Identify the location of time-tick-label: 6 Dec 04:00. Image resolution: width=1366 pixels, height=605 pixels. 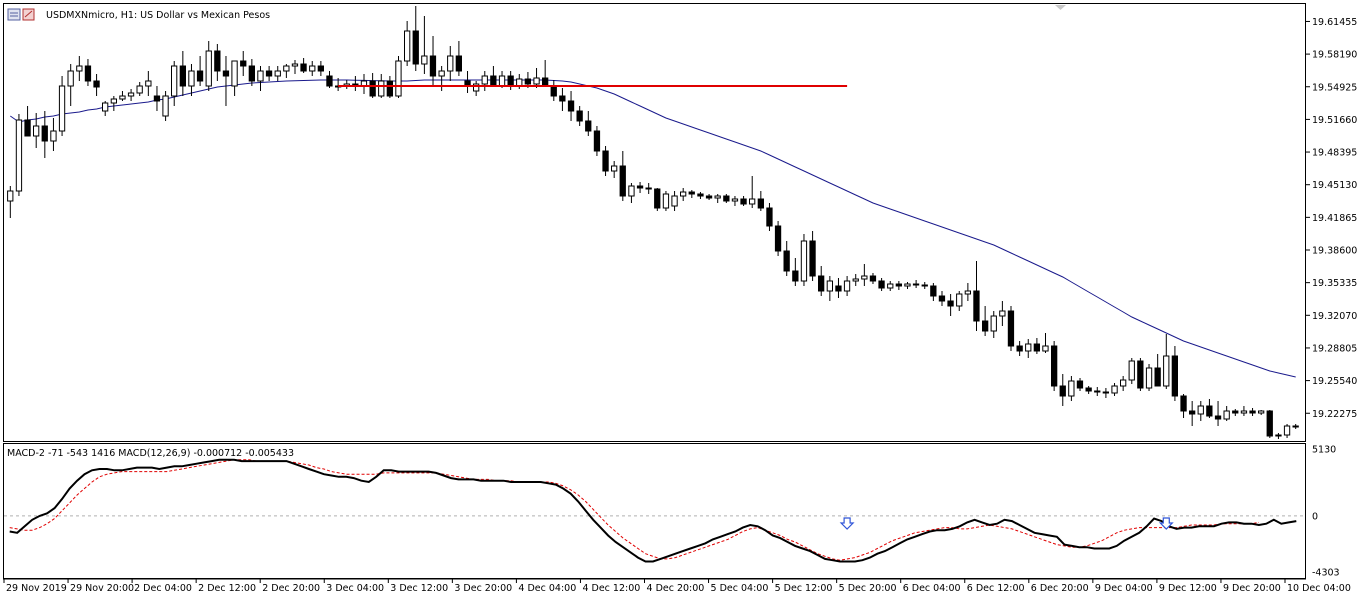
(932, 588).